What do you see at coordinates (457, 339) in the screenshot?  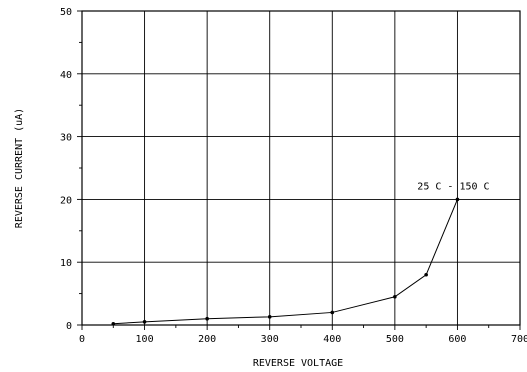 I see `x-tick-label: 600` at bounding box center [457, 339].